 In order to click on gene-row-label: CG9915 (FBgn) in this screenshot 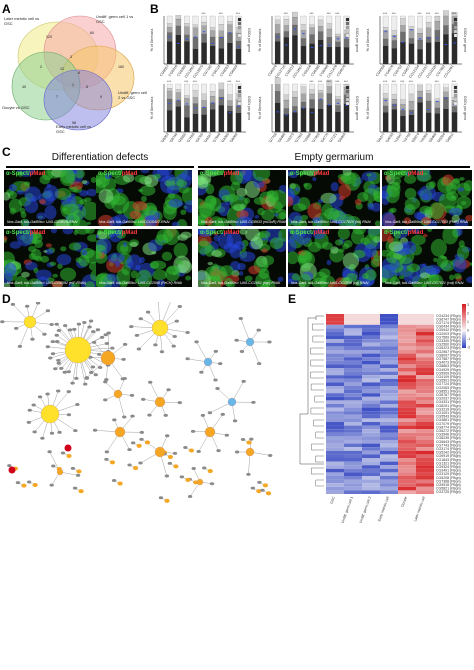, I will do `click(448, 485)`.